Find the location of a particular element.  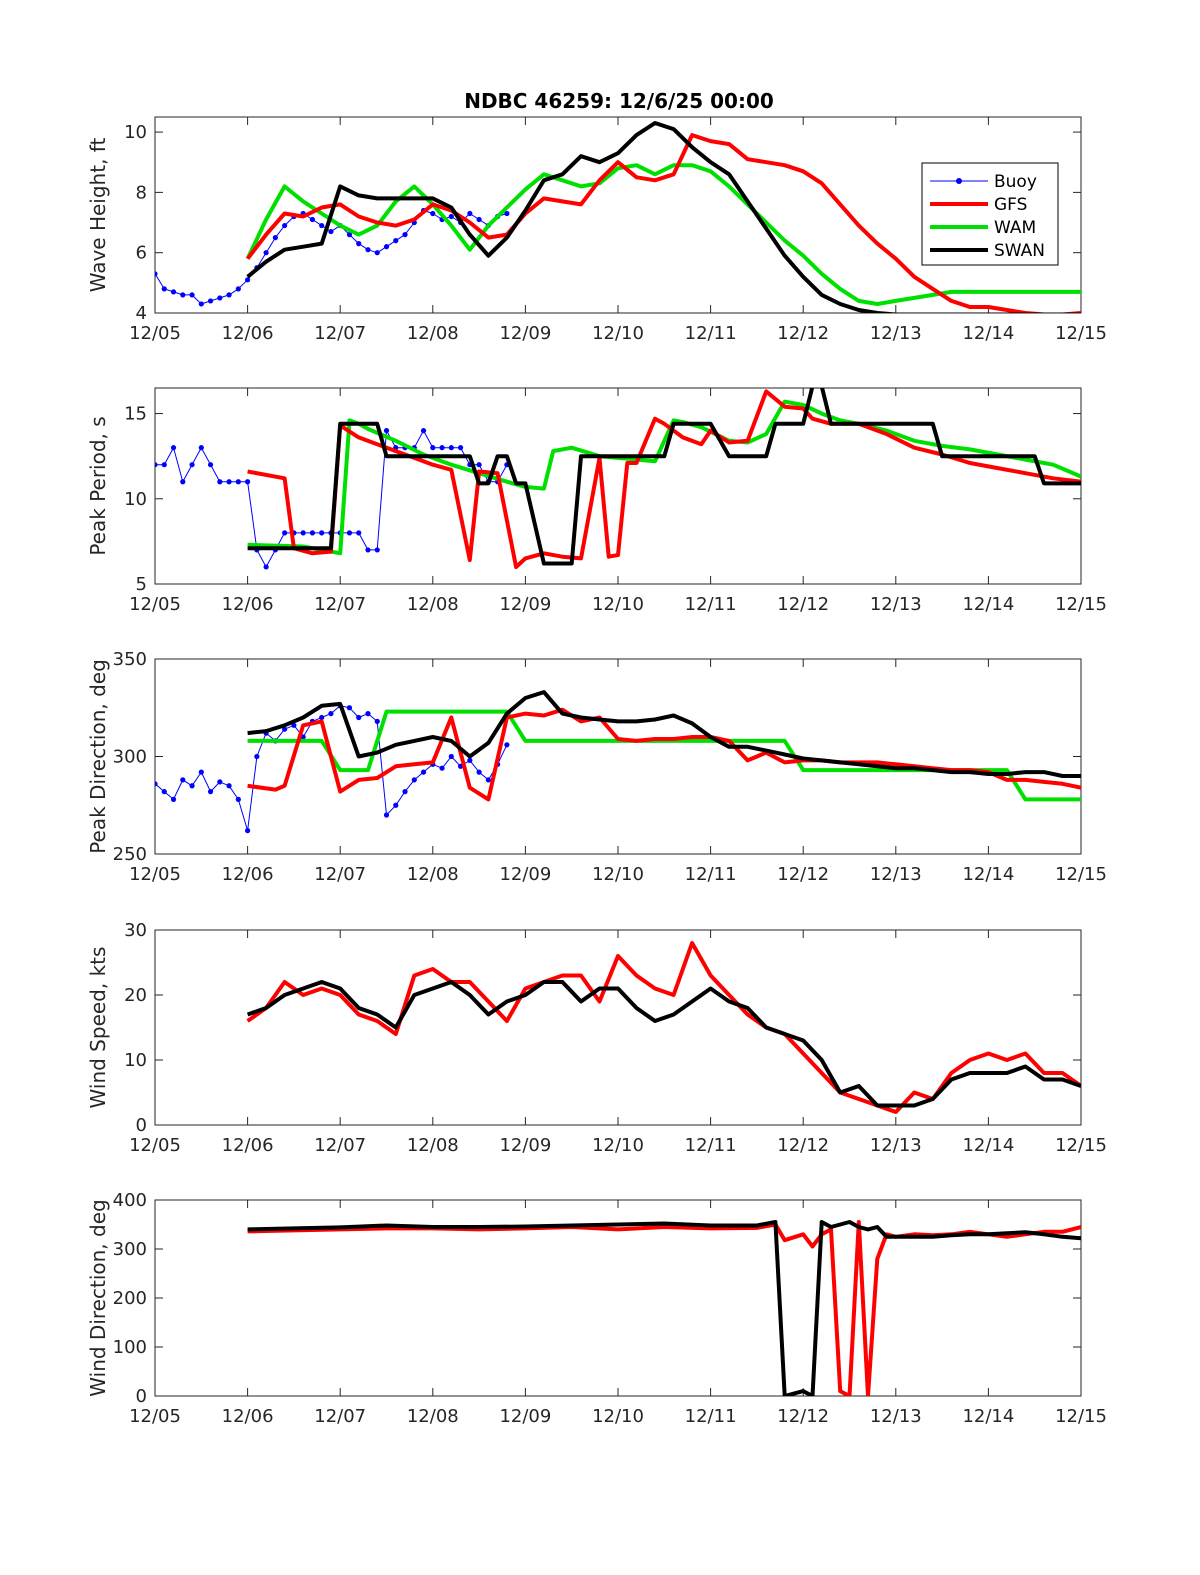

wave-height-xtick-label: 12/09 is located at coordinates (525, 333).